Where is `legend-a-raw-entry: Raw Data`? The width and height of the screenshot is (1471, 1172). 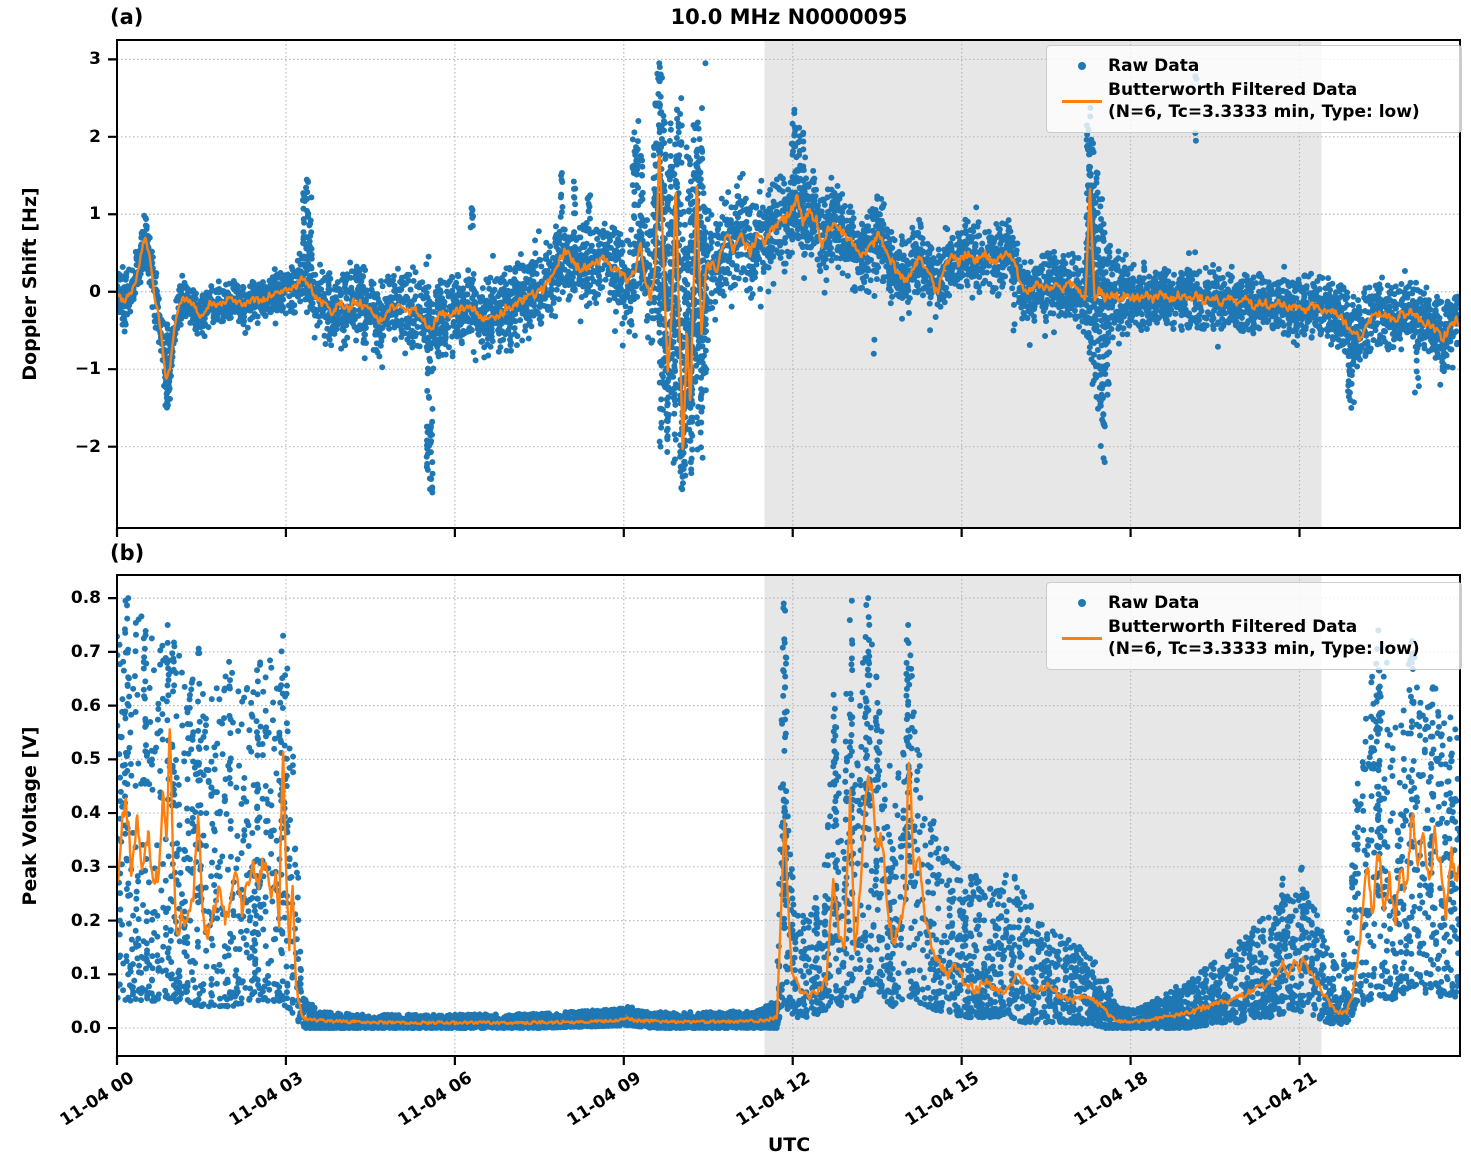
legend-a-raw-entry: Raw Data is located at coordinates (1253, 66).